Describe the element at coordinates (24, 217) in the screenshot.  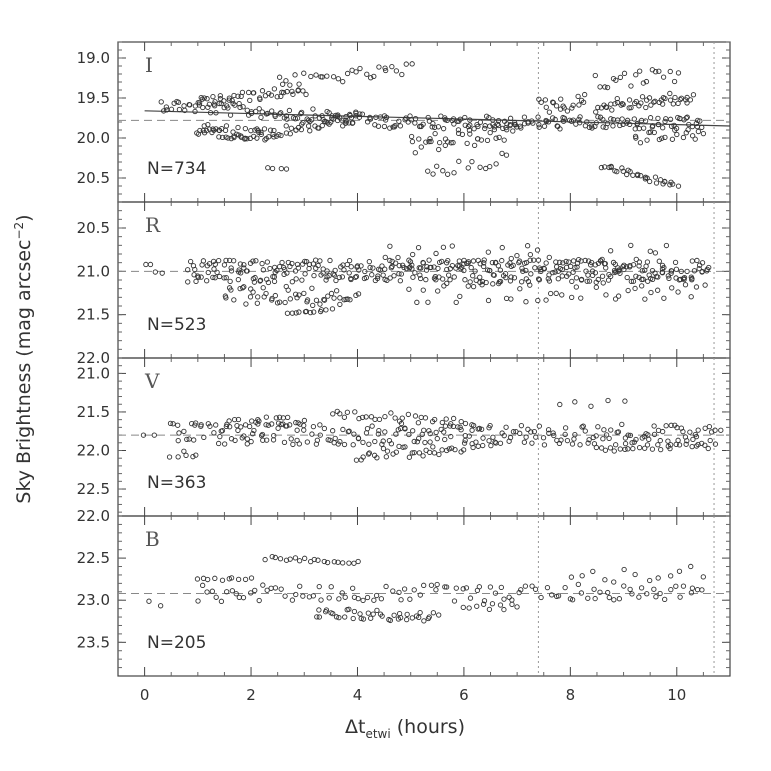
I see `y-axis-title-close: )` at that location.